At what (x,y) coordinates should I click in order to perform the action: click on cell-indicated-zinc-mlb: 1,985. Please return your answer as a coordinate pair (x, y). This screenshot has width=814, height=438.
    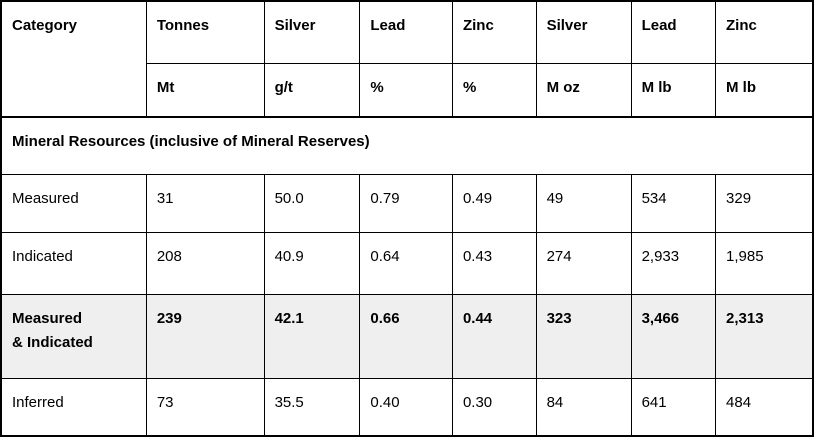
    Looking at the image, I should click on (764, 263).